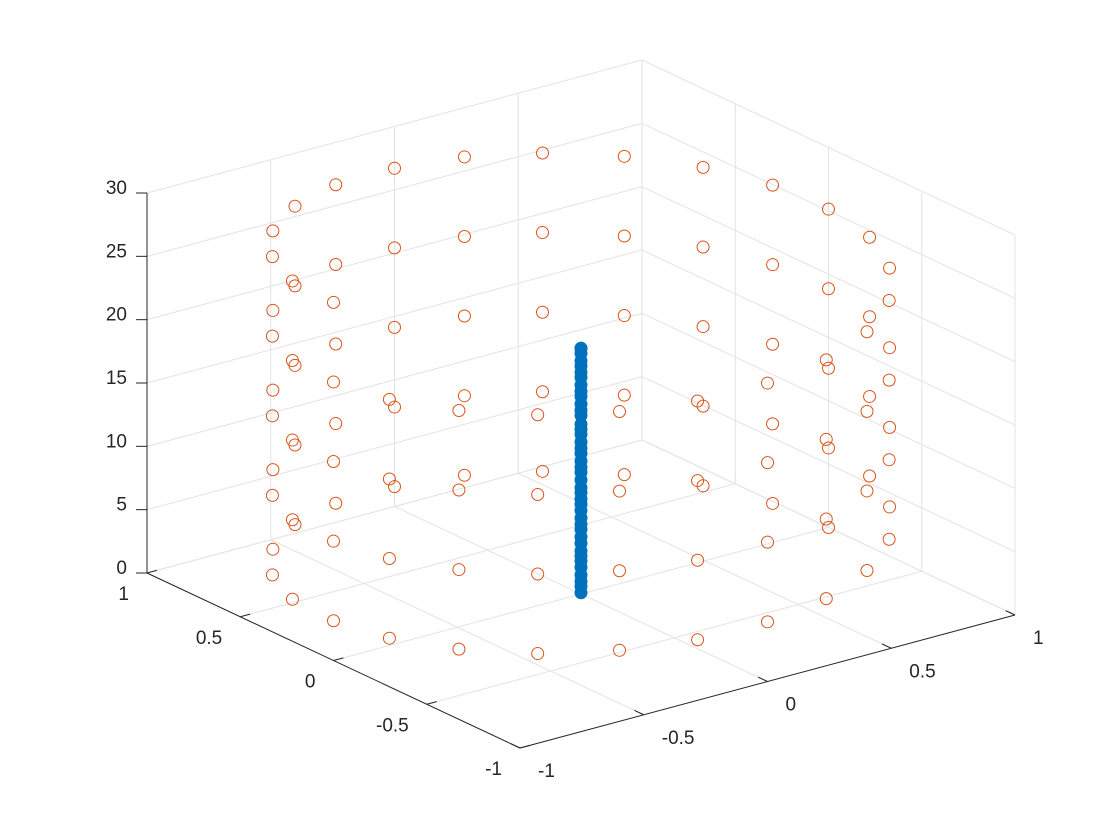 The width and height of the screenshot is (1120, 840). I want to click on z-tick-label: 0, so click(121, 568).